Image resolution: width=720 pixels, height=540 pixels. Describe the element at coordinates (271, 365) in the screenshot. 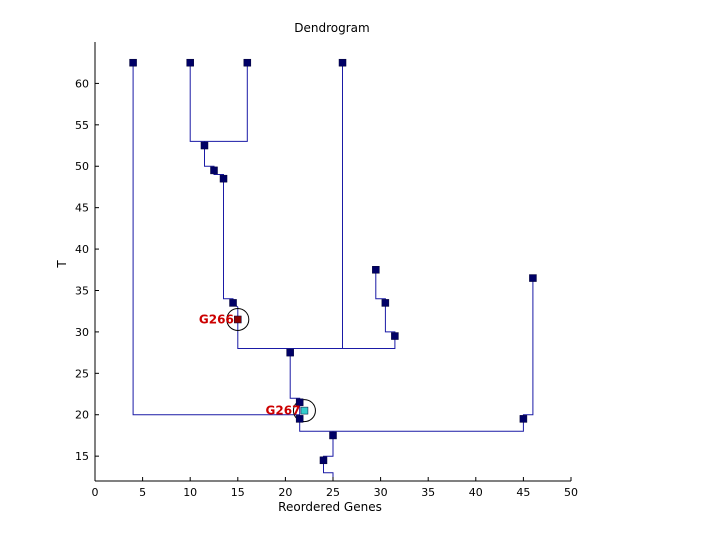

I see `highlight-circles` at that location.